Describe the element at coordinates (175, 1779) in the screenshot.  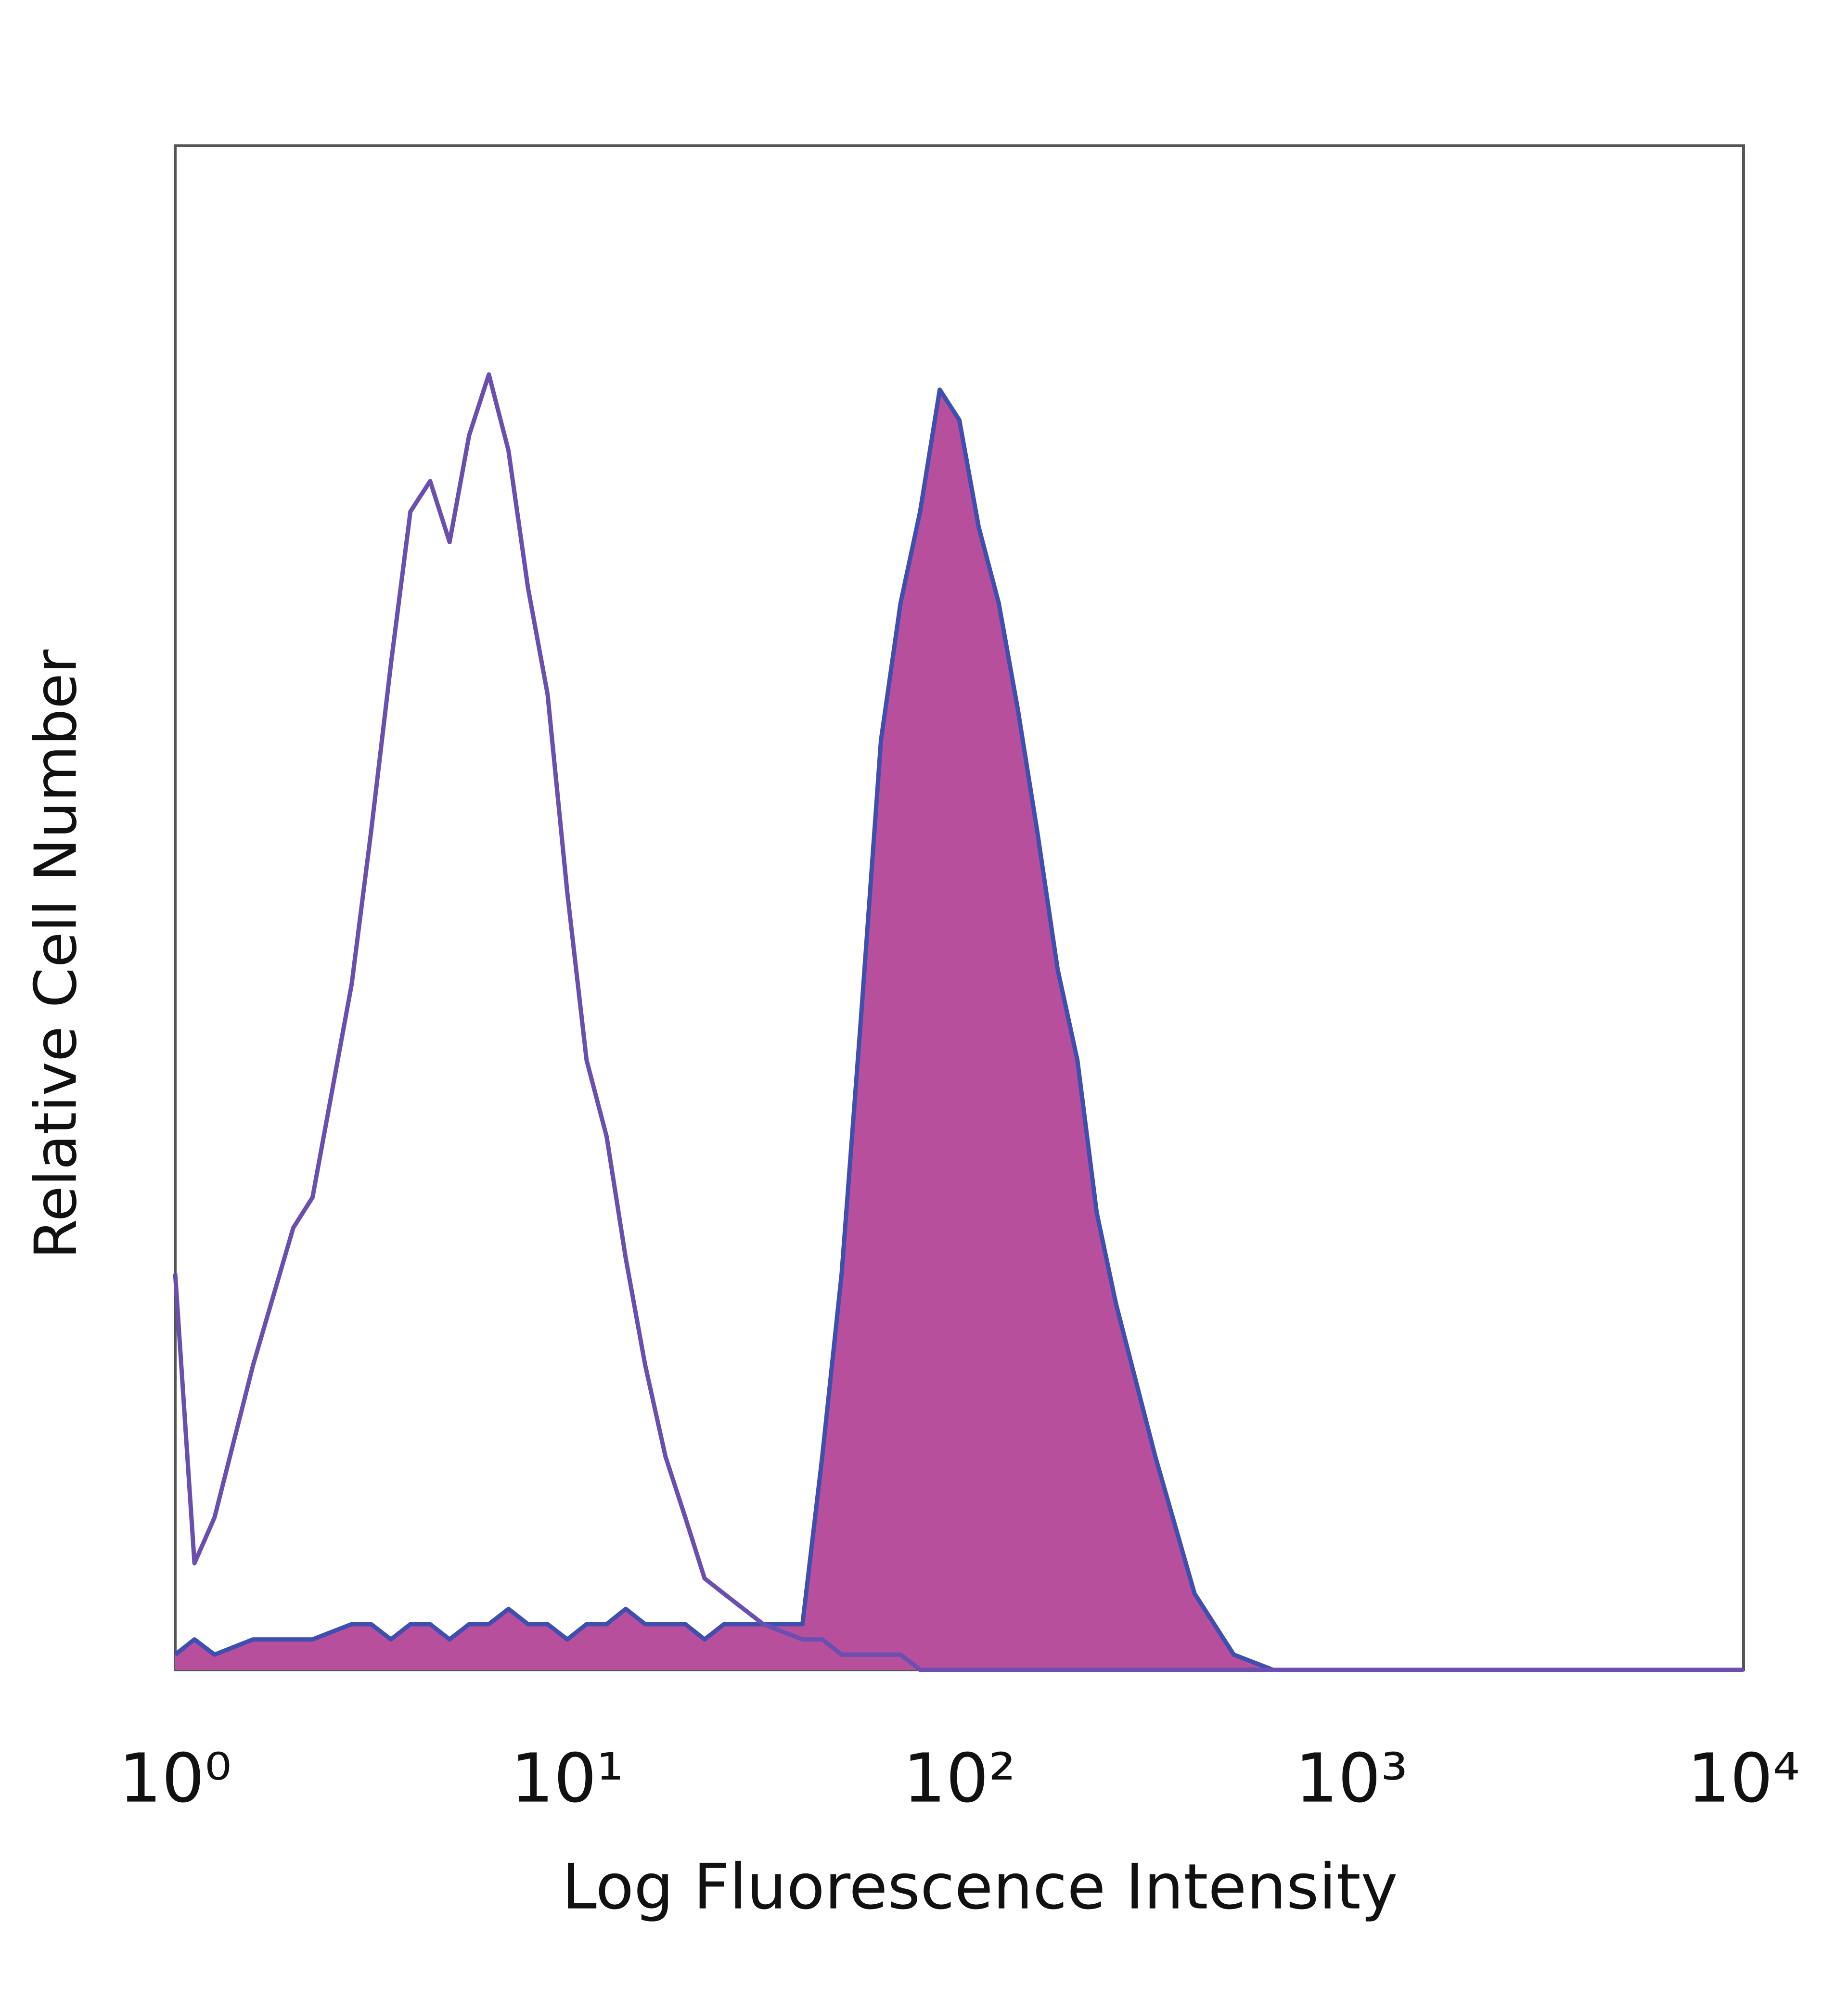
I see `x-tick-label: 10⁰` at that location.